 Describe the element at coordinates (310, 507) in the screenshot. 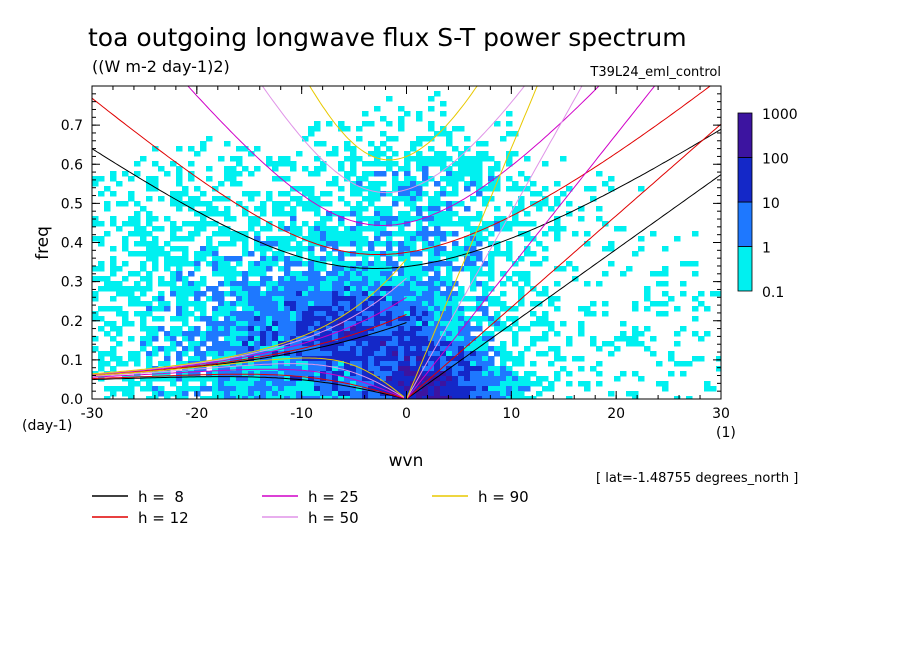

I see `legend: h = 8h = 12h = 25h = 50h = 90` at that location.